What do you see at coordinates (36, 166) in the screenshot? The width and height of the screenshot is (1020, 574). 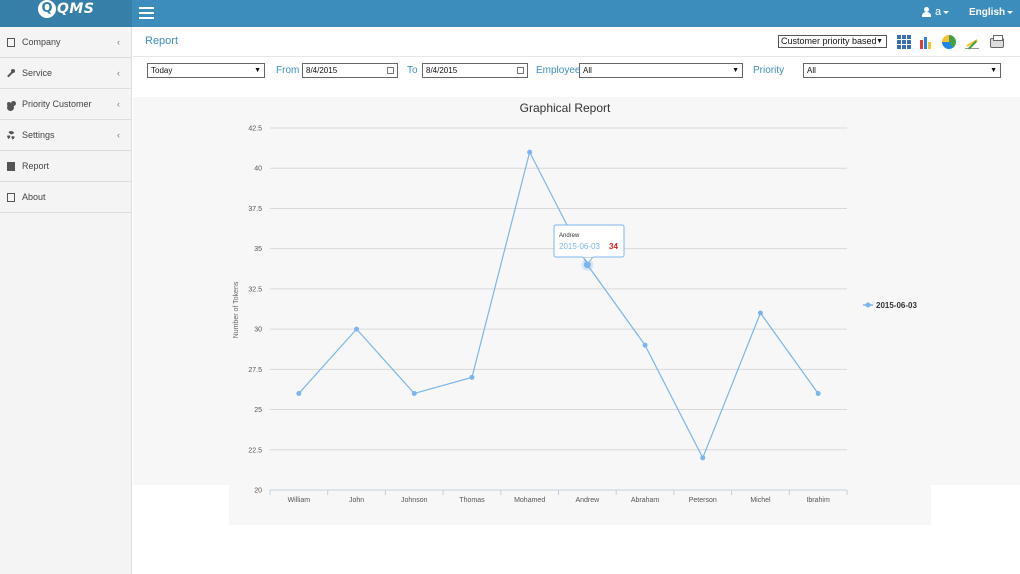 I see `sidebar-item-label: Report` at bounding box center [36, 166].